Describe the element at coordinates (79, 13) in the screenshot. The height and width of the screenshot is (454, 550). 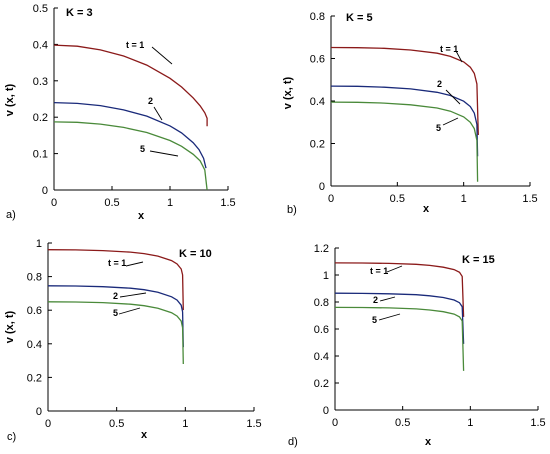
I see `panel-title: K = 3` at that location.